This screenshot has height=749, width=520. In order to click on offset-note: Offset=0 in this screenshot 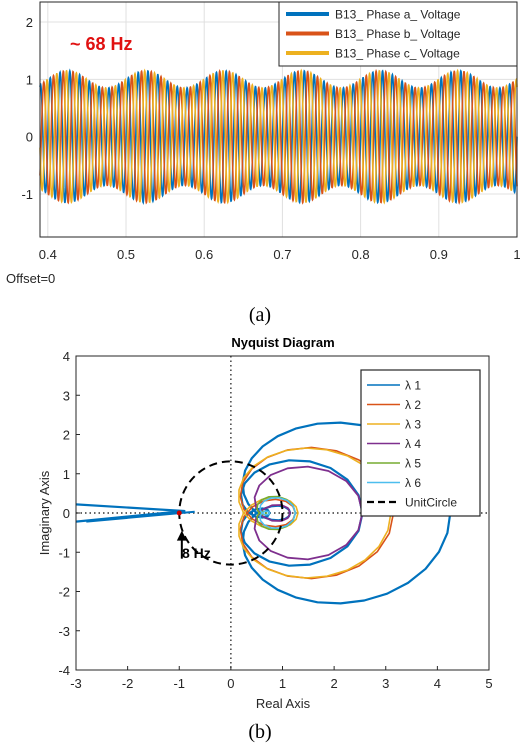, I will do `click(30, 278)`.